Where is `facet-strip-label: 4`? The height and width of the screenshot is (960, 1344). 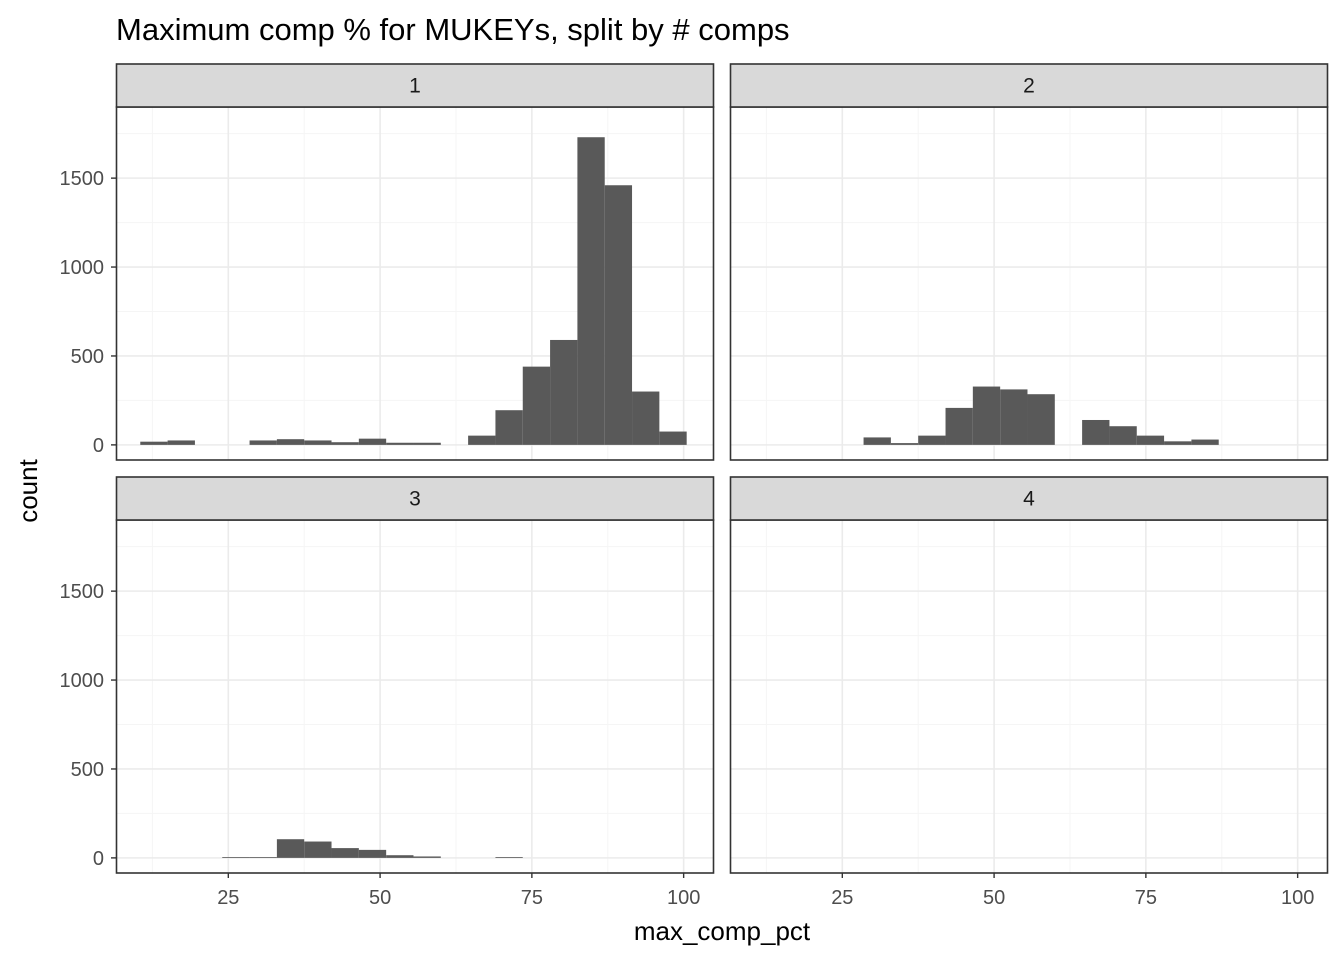 facet-strip-label: 4 is located at coordinates (1029, 499).